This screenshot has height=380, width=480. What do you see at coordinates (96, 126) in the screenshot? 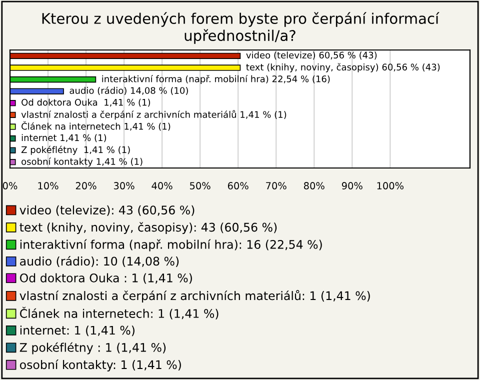
I see `text: Článek na internetech 1,41 % (1)` at bounding box center [96, 126].